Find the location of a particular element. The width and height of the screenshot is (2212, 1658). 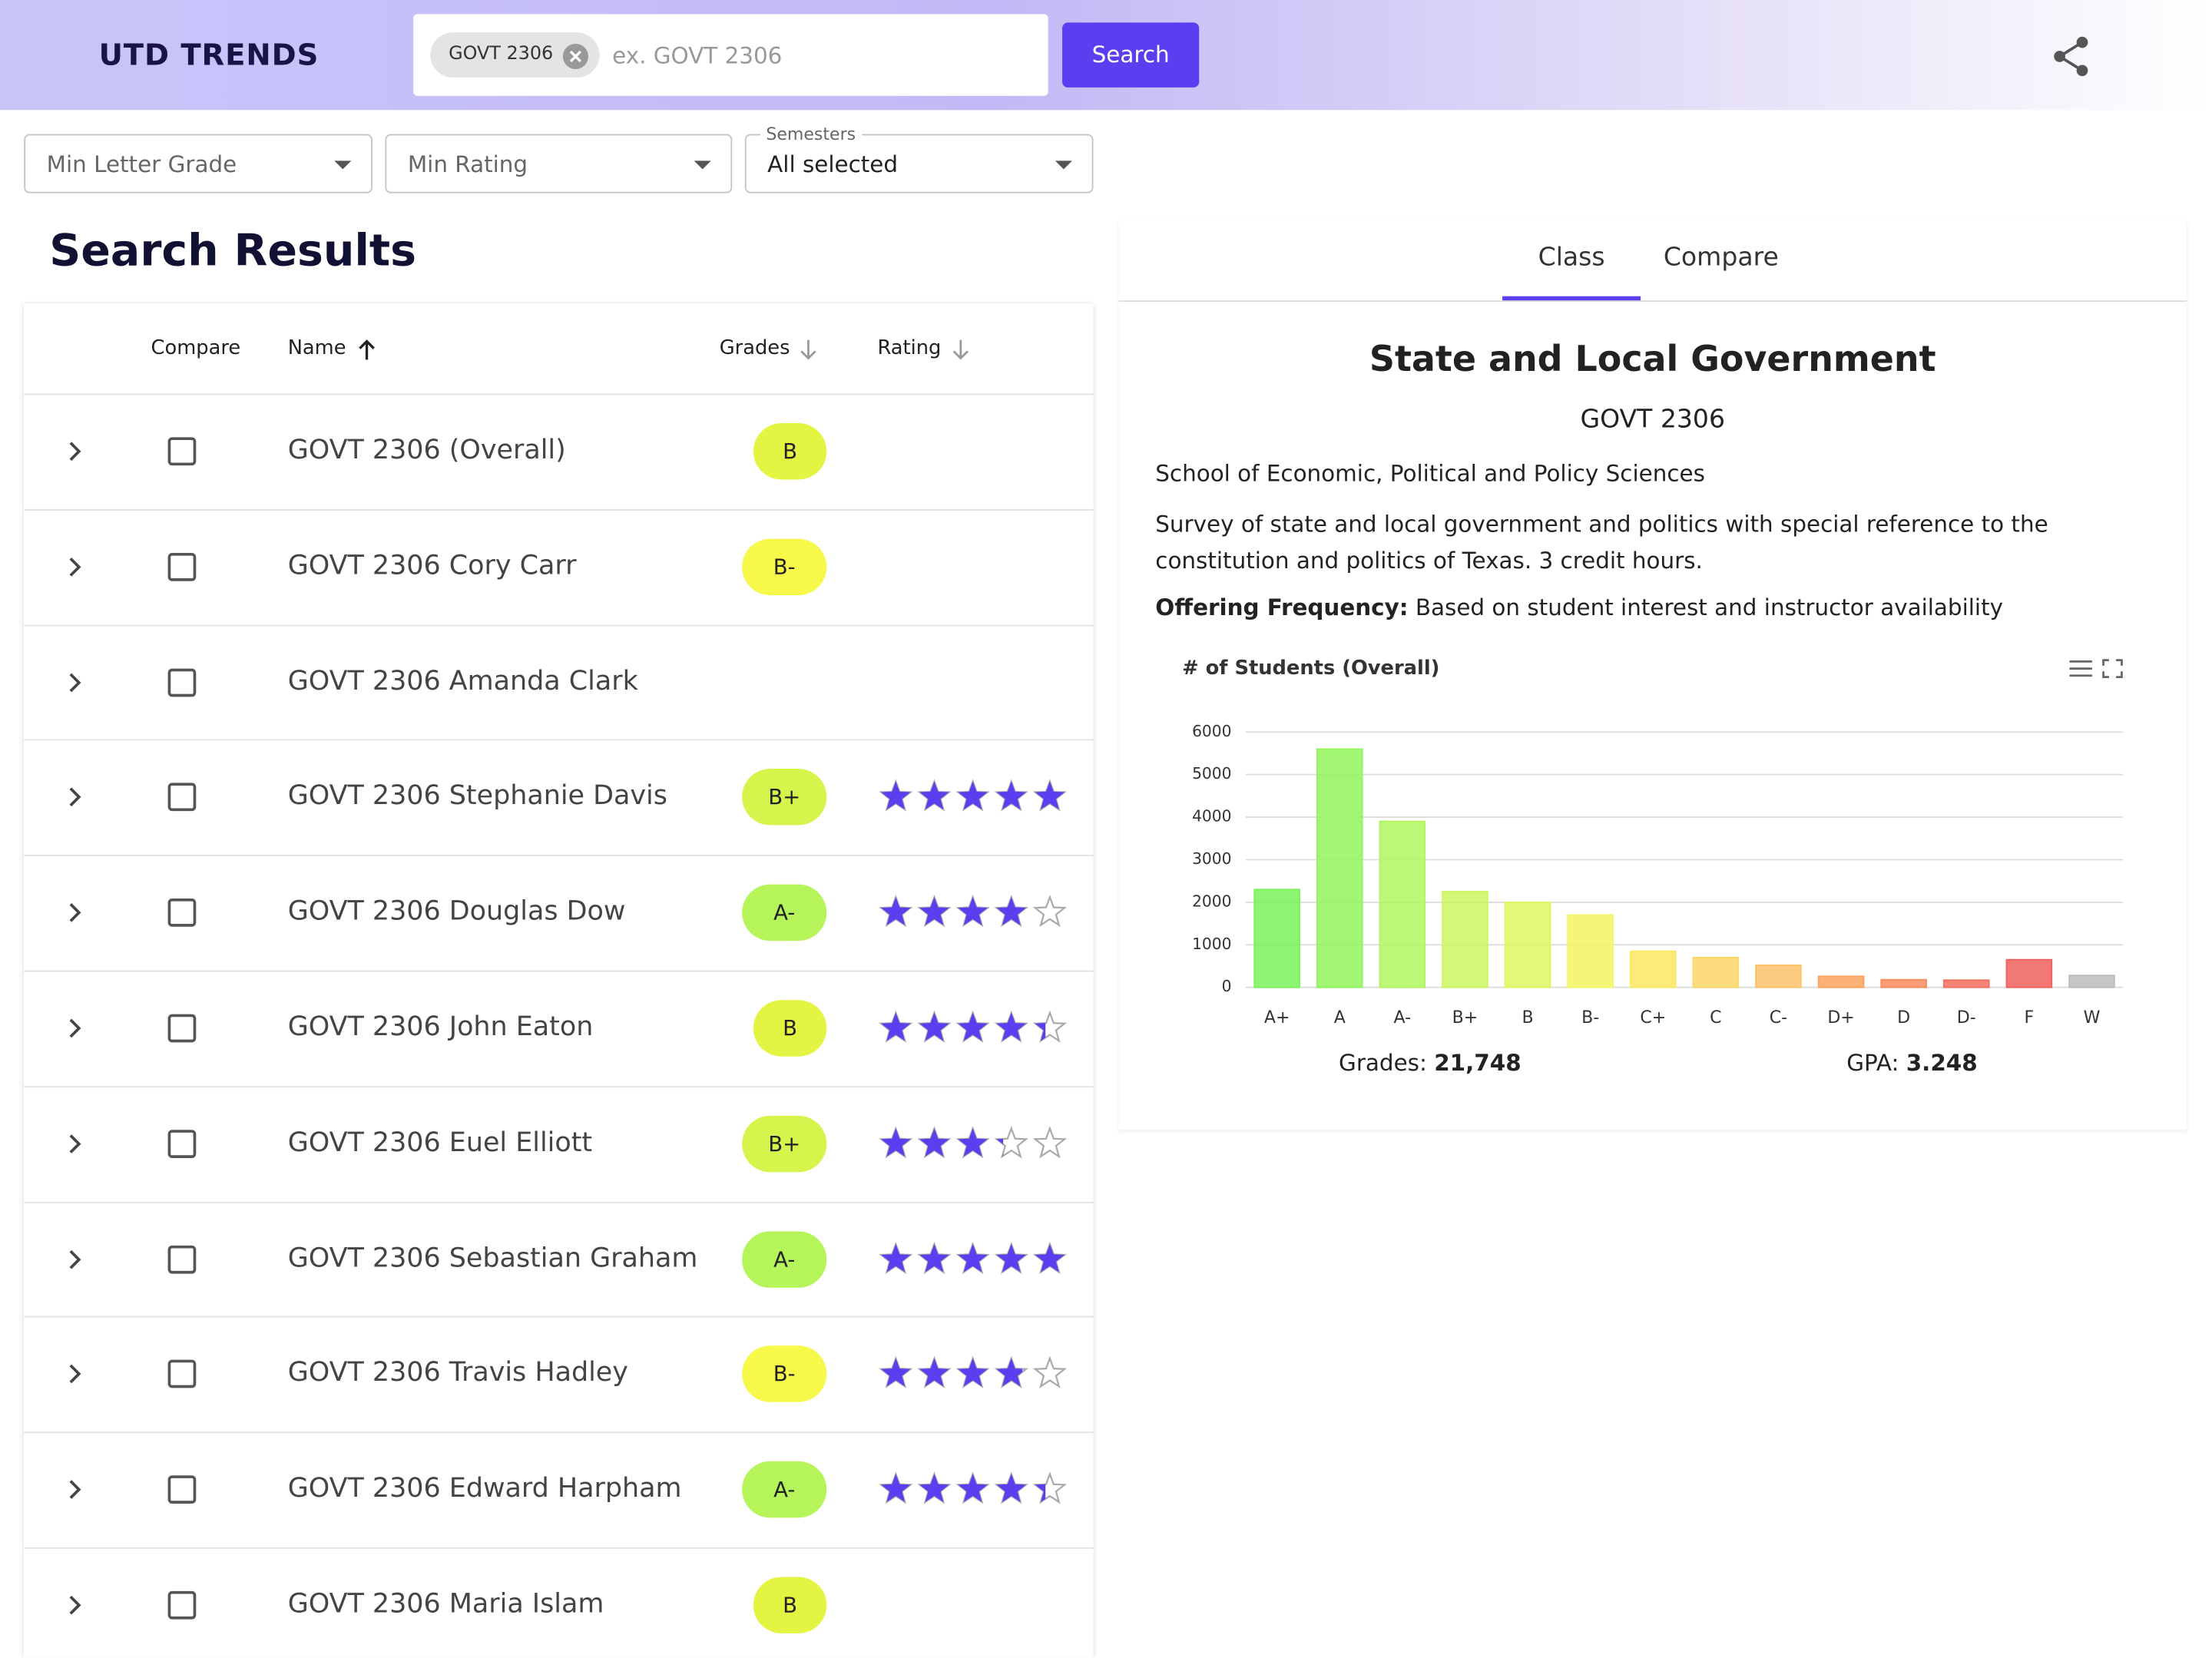

table-row: GOVT 2306 Travis Hadley B- is located at coordinates (559, 1374).